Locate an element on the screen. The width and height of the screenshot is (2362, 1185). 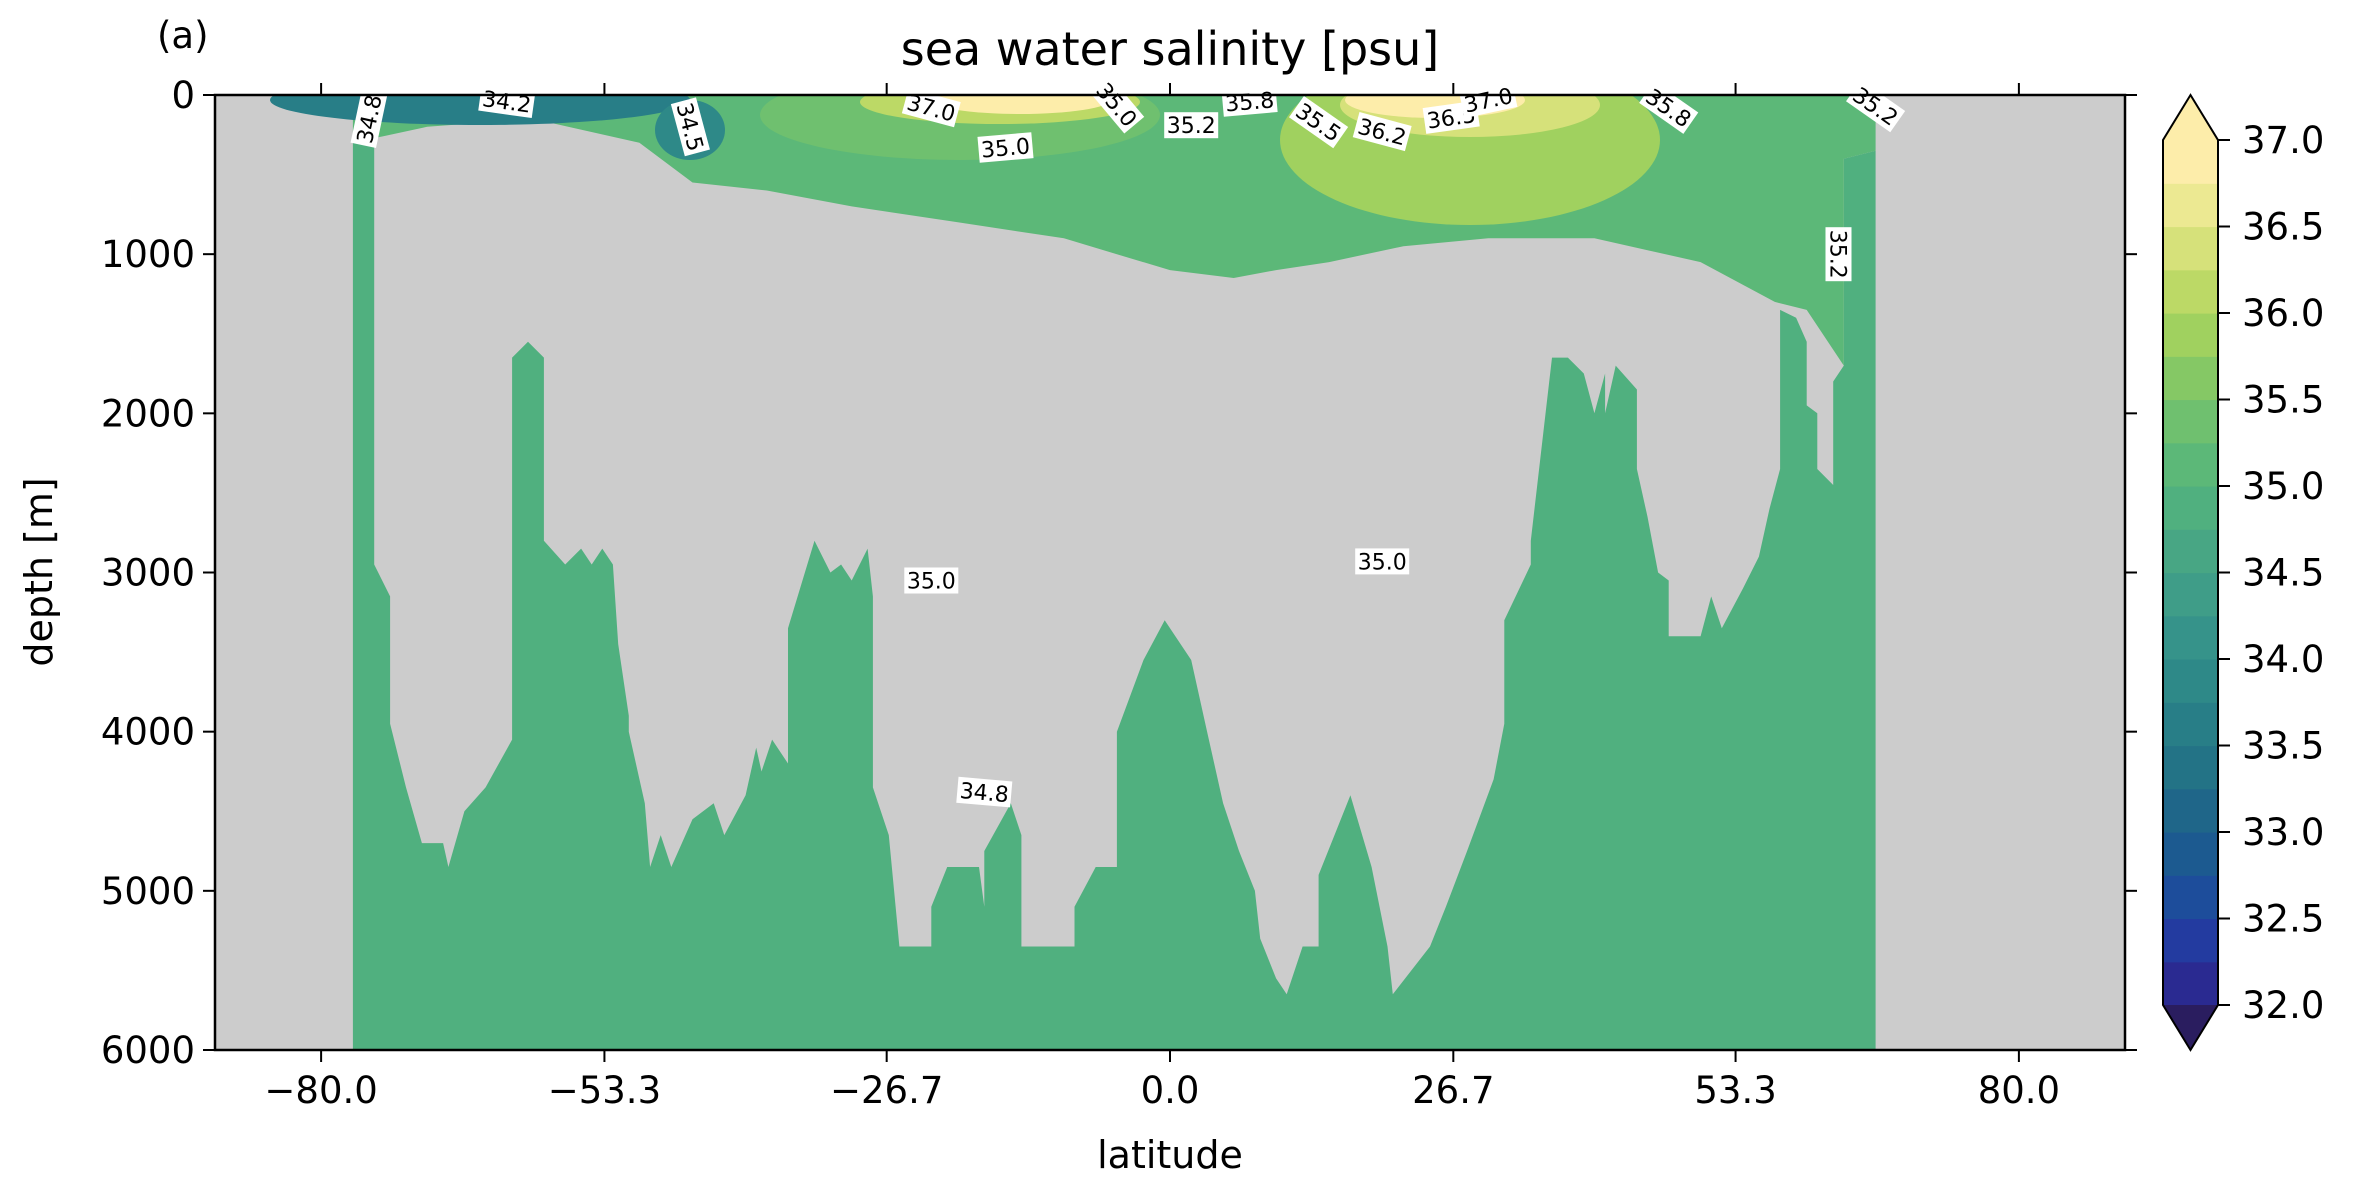
colorbar-tick-label: 36.0 is located at coordinates (2283, 313).